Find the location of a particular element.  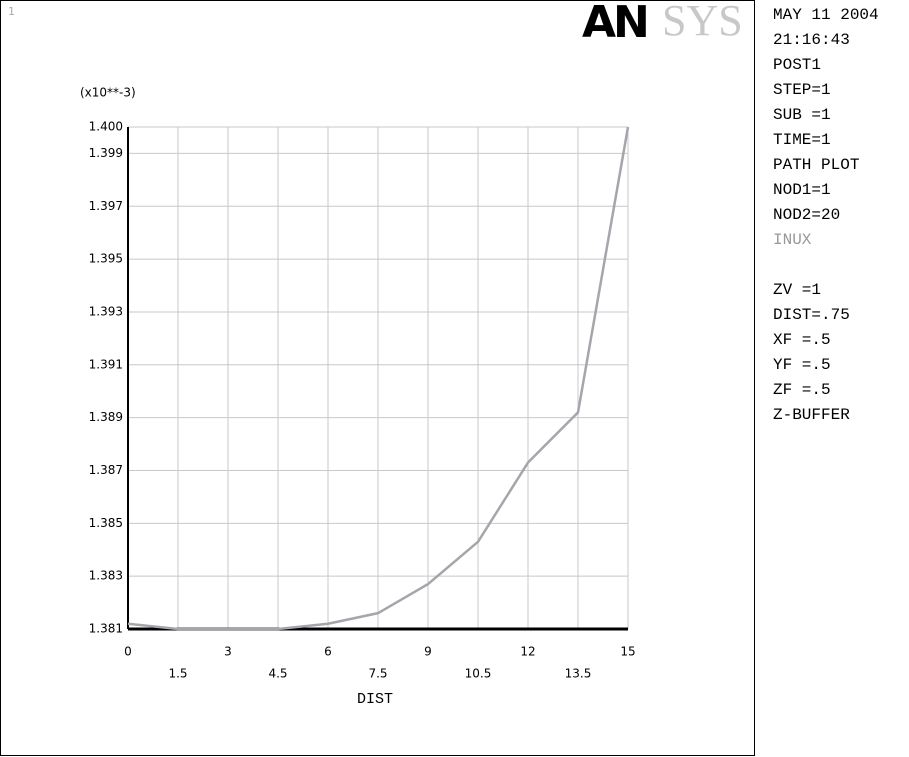

x-tick-label: 4.5 is located at coordinates (277, 674).